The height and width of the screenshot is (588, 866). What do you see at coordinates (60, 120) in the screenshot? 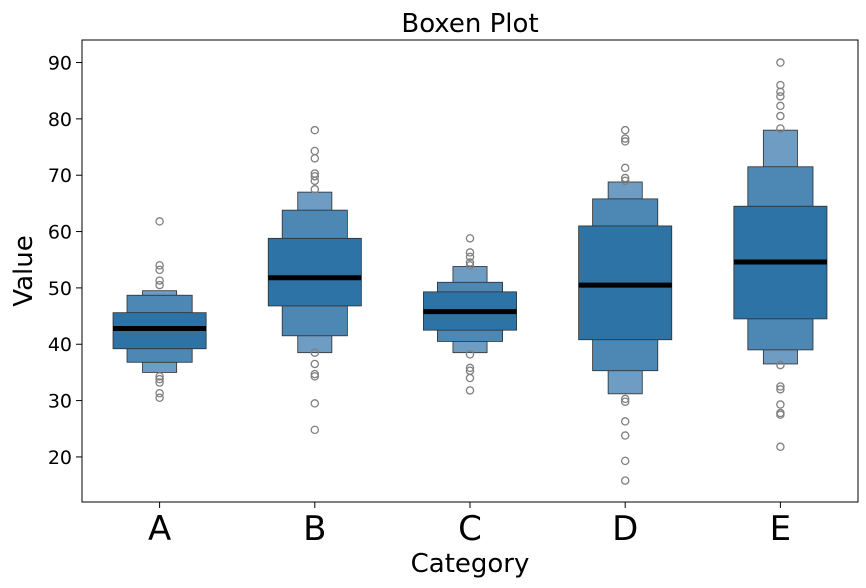
I see `y-tick-label: 80` at bounding box center [60, 120].